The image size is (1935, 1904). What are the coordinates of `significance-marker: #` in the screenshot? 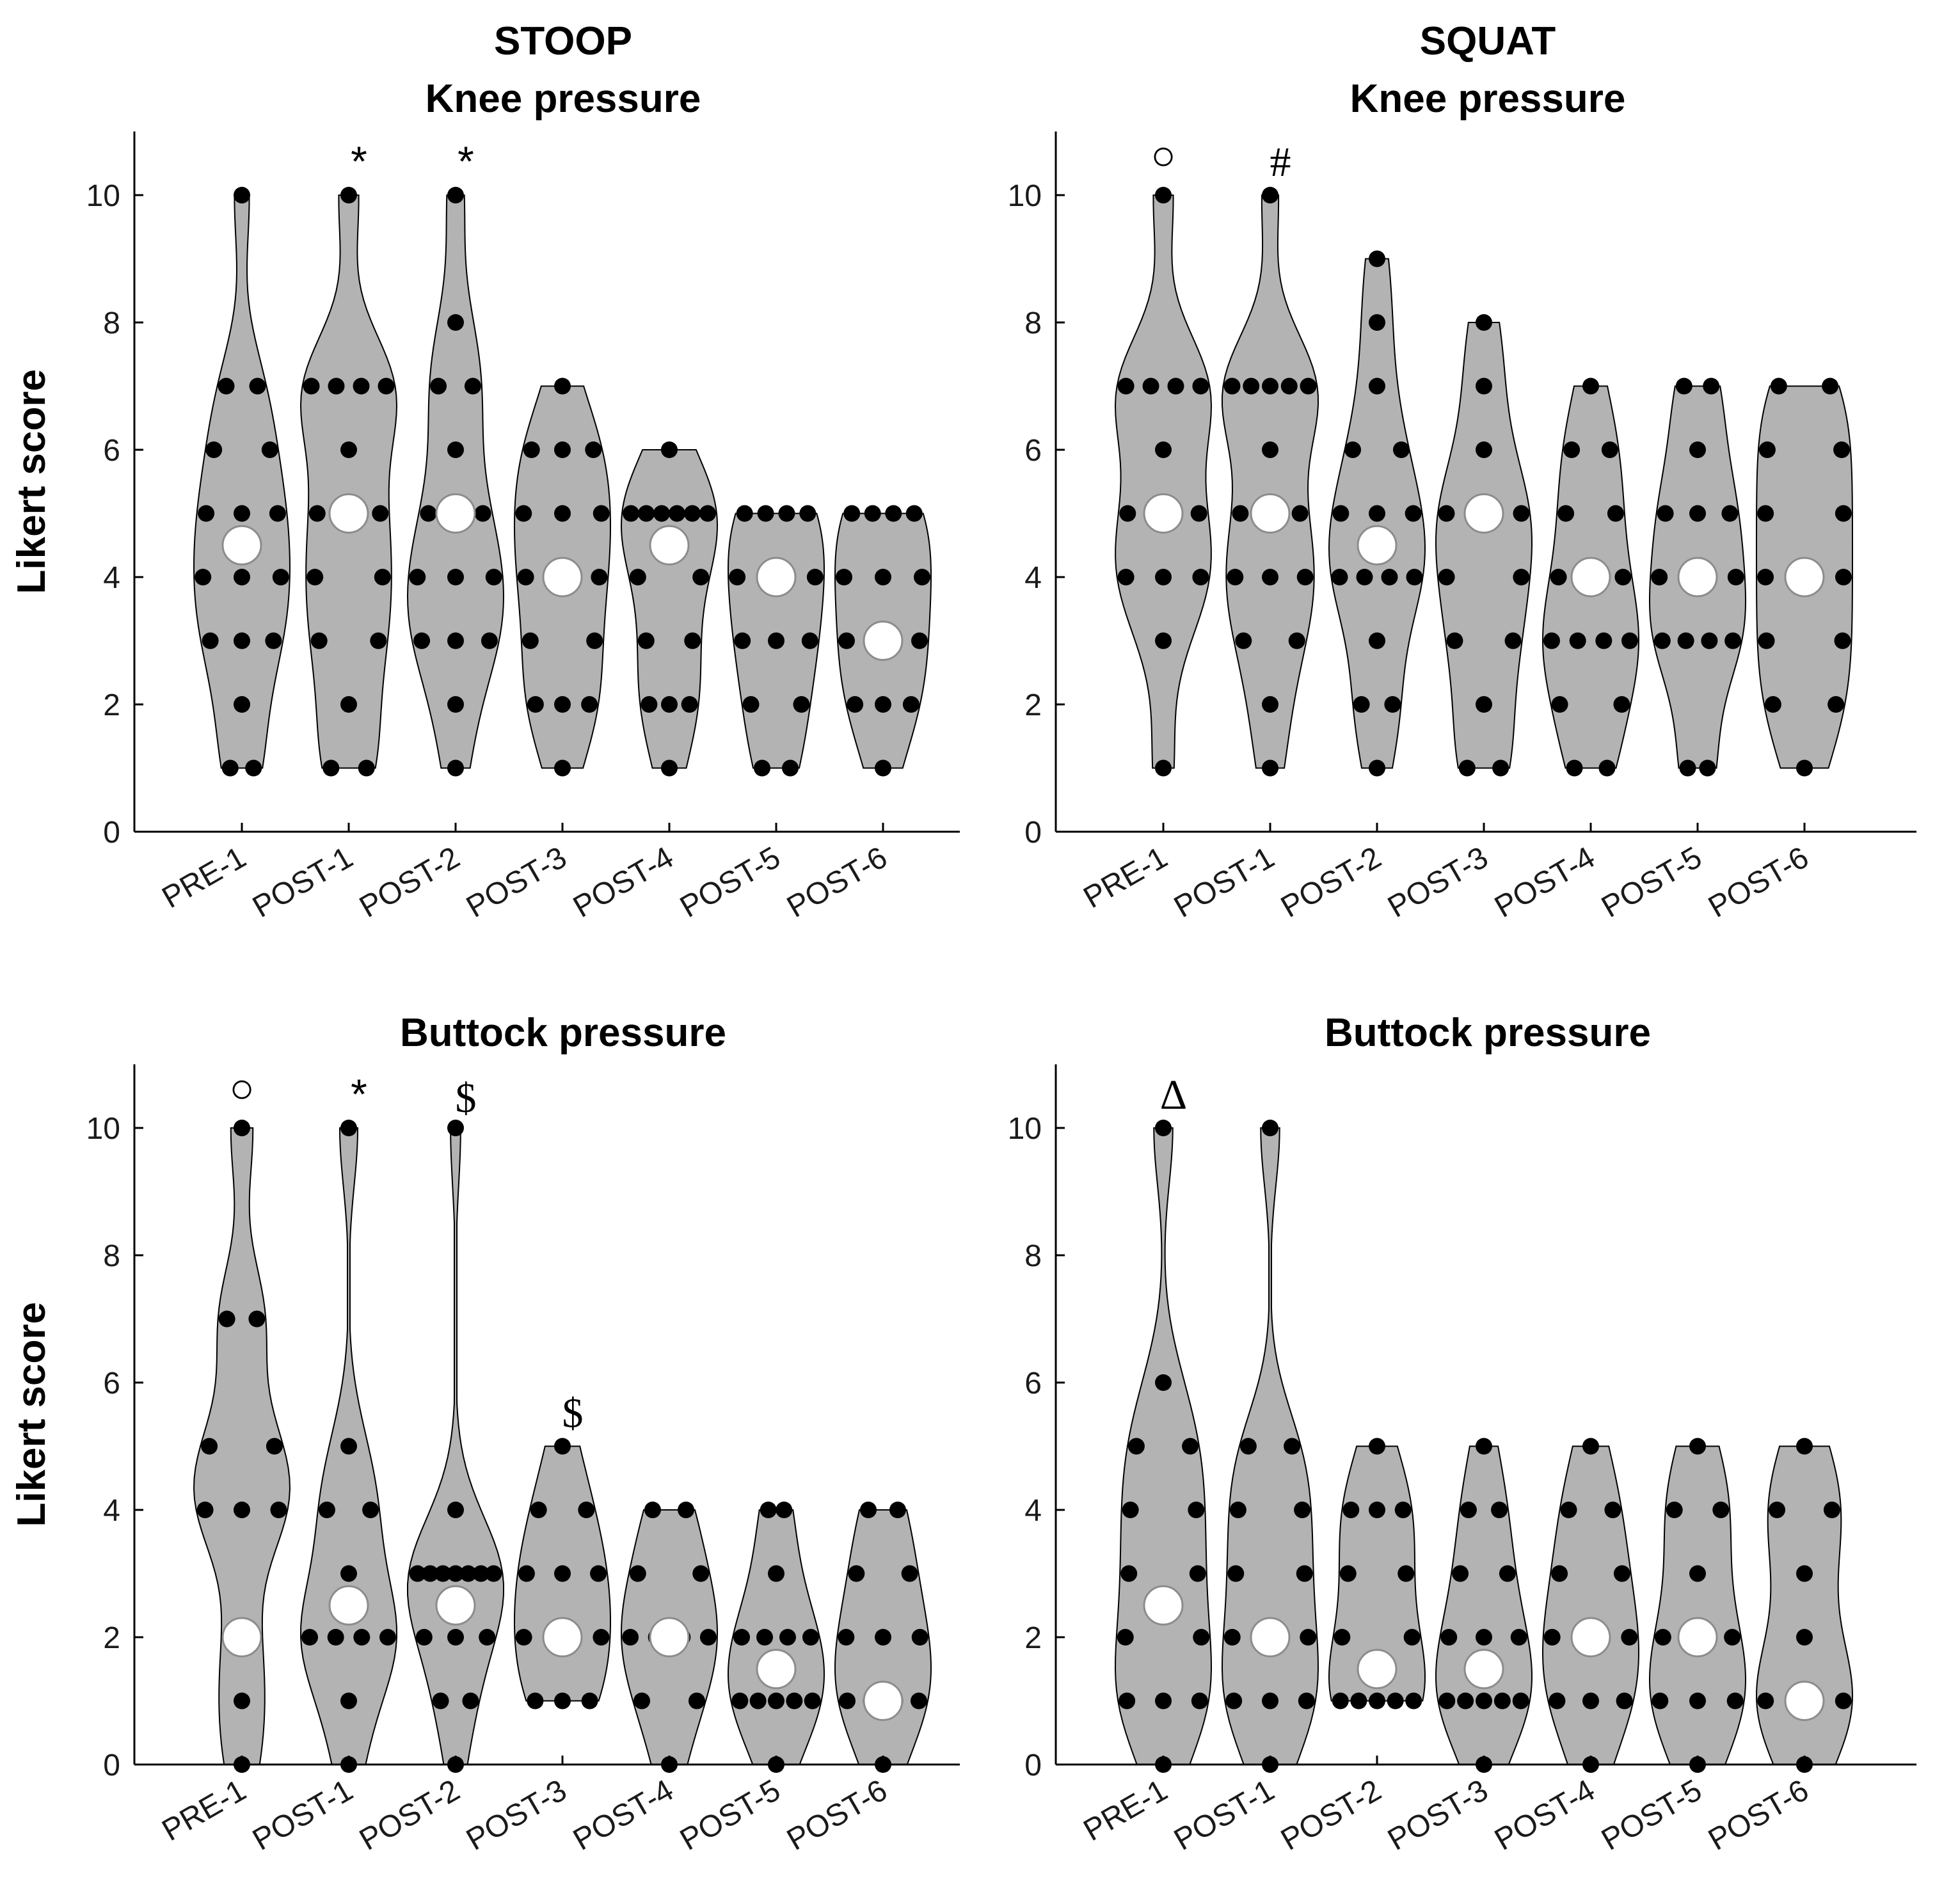 It's located at (1280, 162).